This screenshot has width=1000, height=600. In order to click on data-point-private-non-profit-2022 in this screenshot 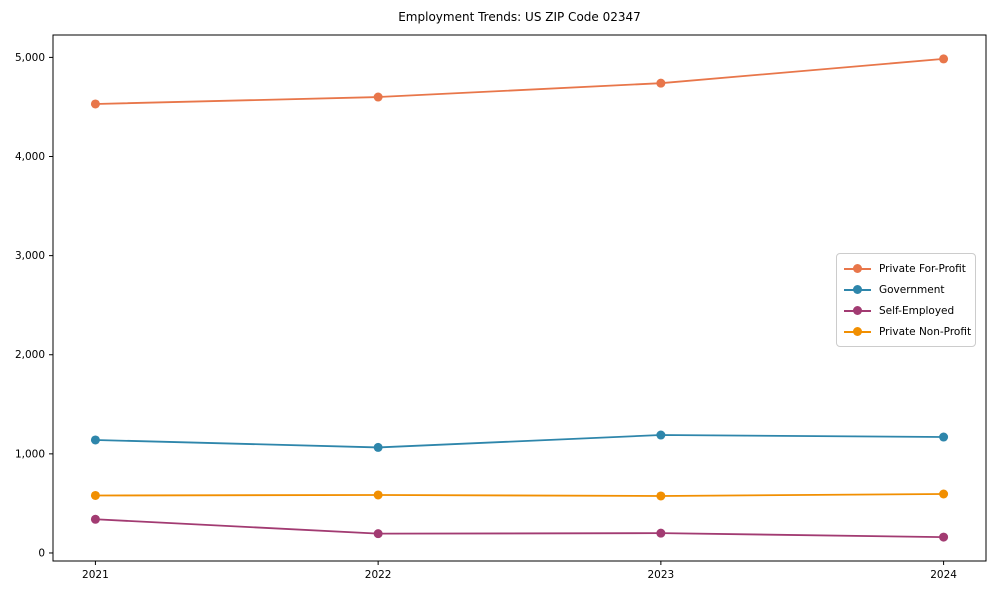, I will do `click(378, 495)`.